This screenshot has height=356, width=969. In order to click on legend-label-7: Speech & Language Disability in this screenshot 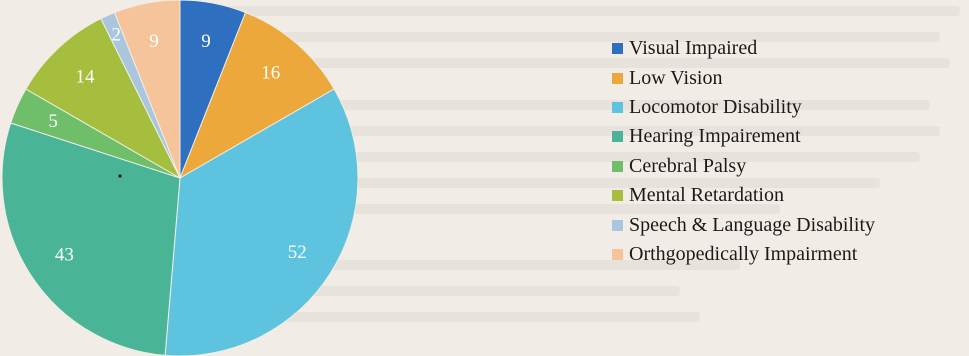, I will do `click(752, 224)`.